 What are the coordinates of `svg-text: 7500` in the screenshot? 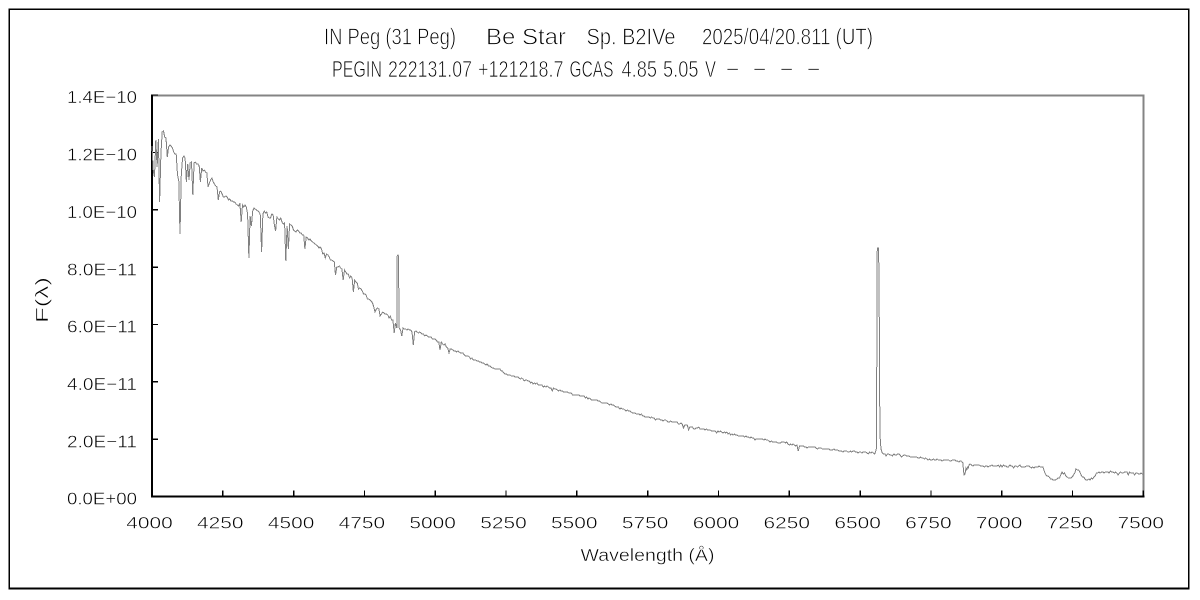 It's located at (1141, 524).